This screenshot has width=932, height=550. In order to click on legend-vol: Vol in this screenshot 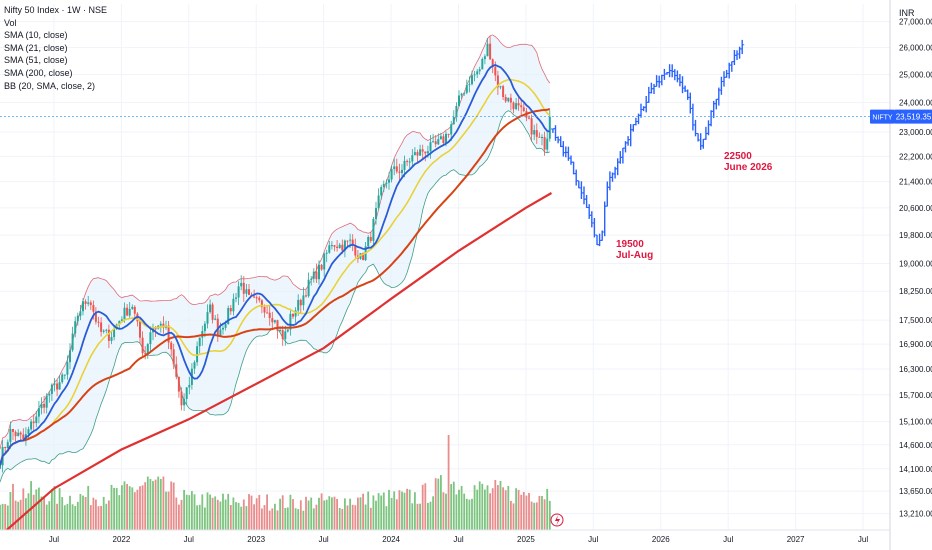, I will do `click(10, 22)`.